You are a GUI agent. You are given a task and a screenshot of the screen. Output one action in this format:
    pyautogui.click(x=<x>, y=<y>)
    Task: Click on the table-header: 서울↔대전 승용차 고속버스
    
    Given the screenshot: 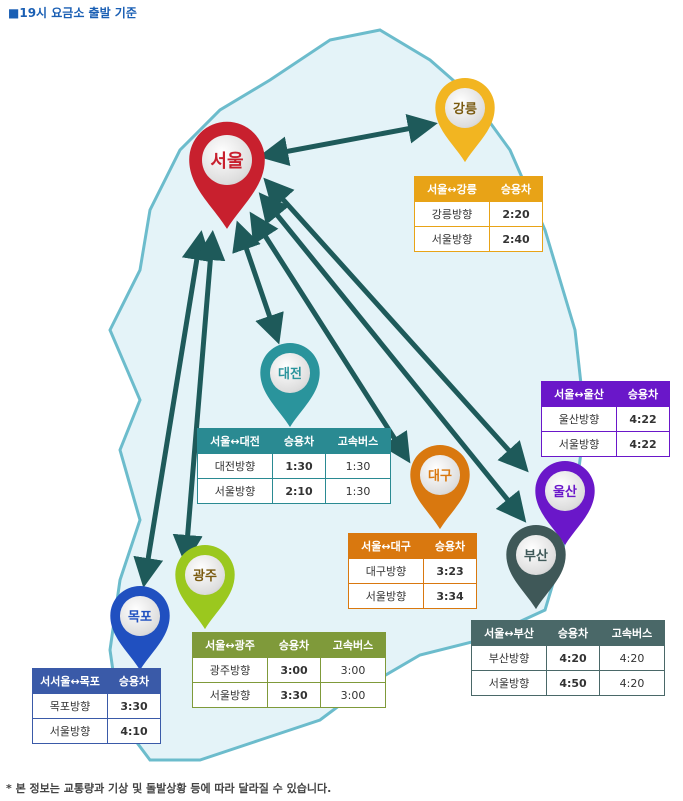 What is the action you would take?
    pyautogui.click(x=294, y=441)
    